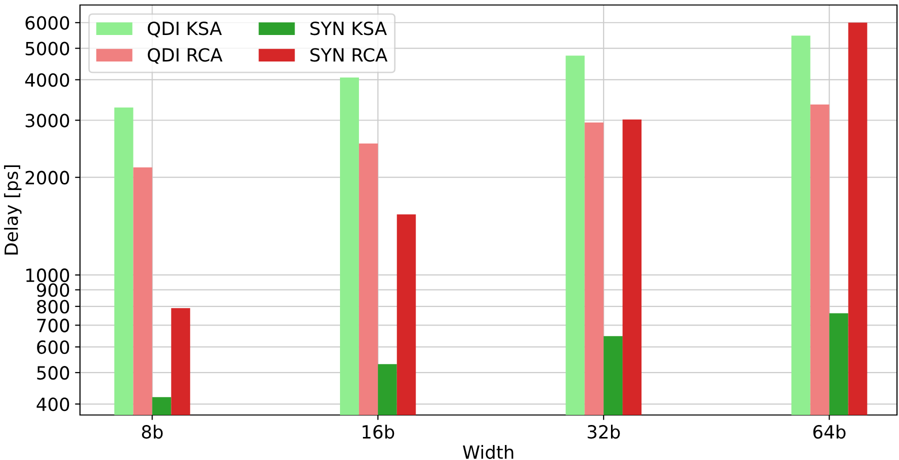 This screenshot has width=899, height=460. I want to click on x-tick-label: 64b, so click(829, 431).